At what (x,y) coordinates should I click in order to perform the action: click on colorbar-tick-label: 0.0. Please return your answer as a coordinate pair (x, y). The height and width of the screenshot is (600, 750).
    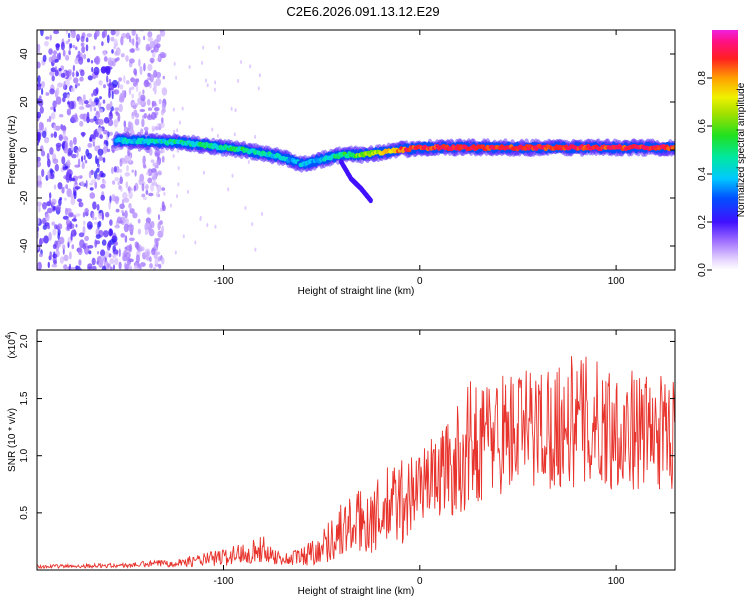
    Looking at the image, I should click on (702, 270).